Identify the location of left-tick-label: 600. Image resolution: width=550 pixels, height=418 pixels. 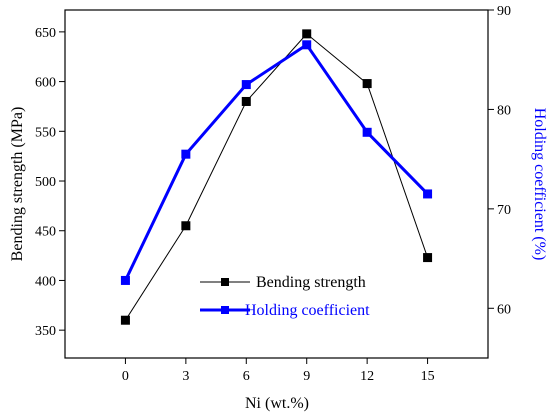
(45, 83).